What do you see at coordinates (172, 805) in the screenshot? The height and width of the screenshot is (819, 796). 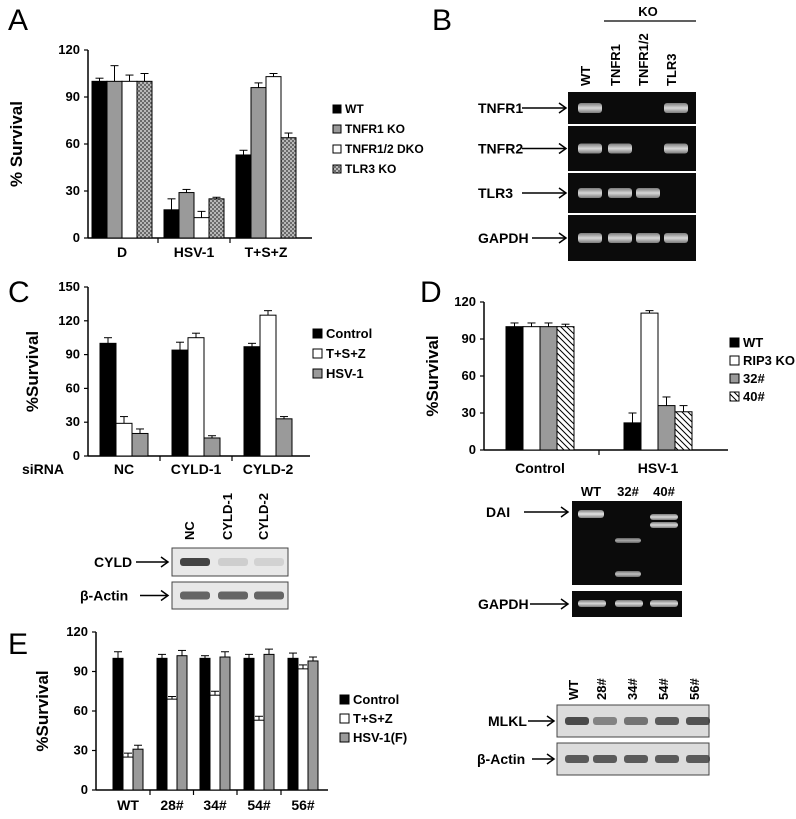 I see `category-label: 28#` at bounding box center [172, 805].